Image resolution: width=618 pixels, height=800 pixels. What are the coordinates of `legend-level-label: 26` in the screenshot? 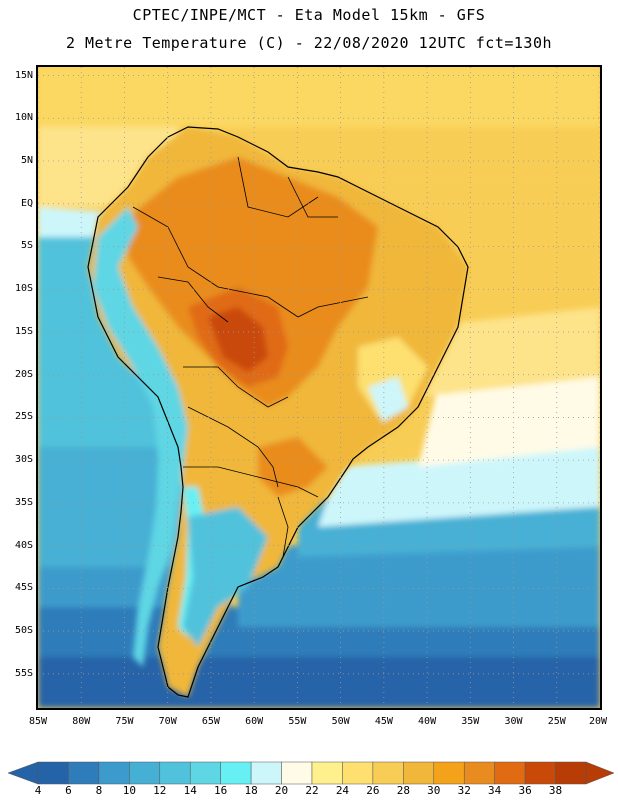 It's located at (373, 790).